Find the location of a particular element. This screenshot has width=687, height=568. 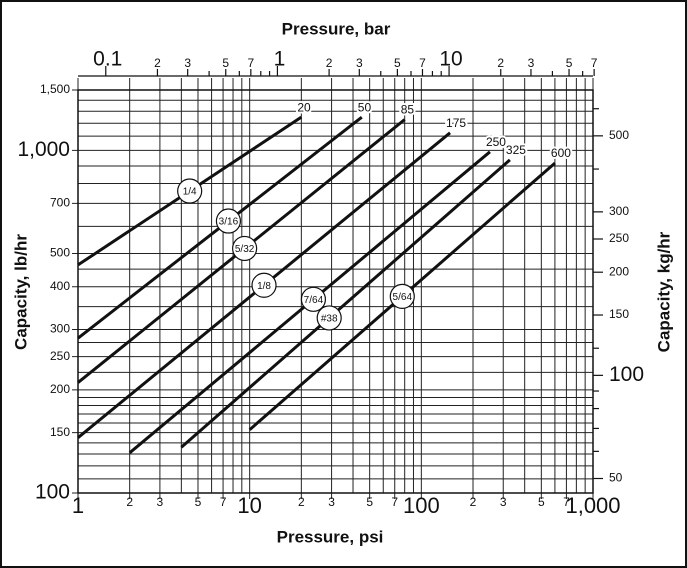

orifice-label: 3/16 is located at coordinates (229, 222).